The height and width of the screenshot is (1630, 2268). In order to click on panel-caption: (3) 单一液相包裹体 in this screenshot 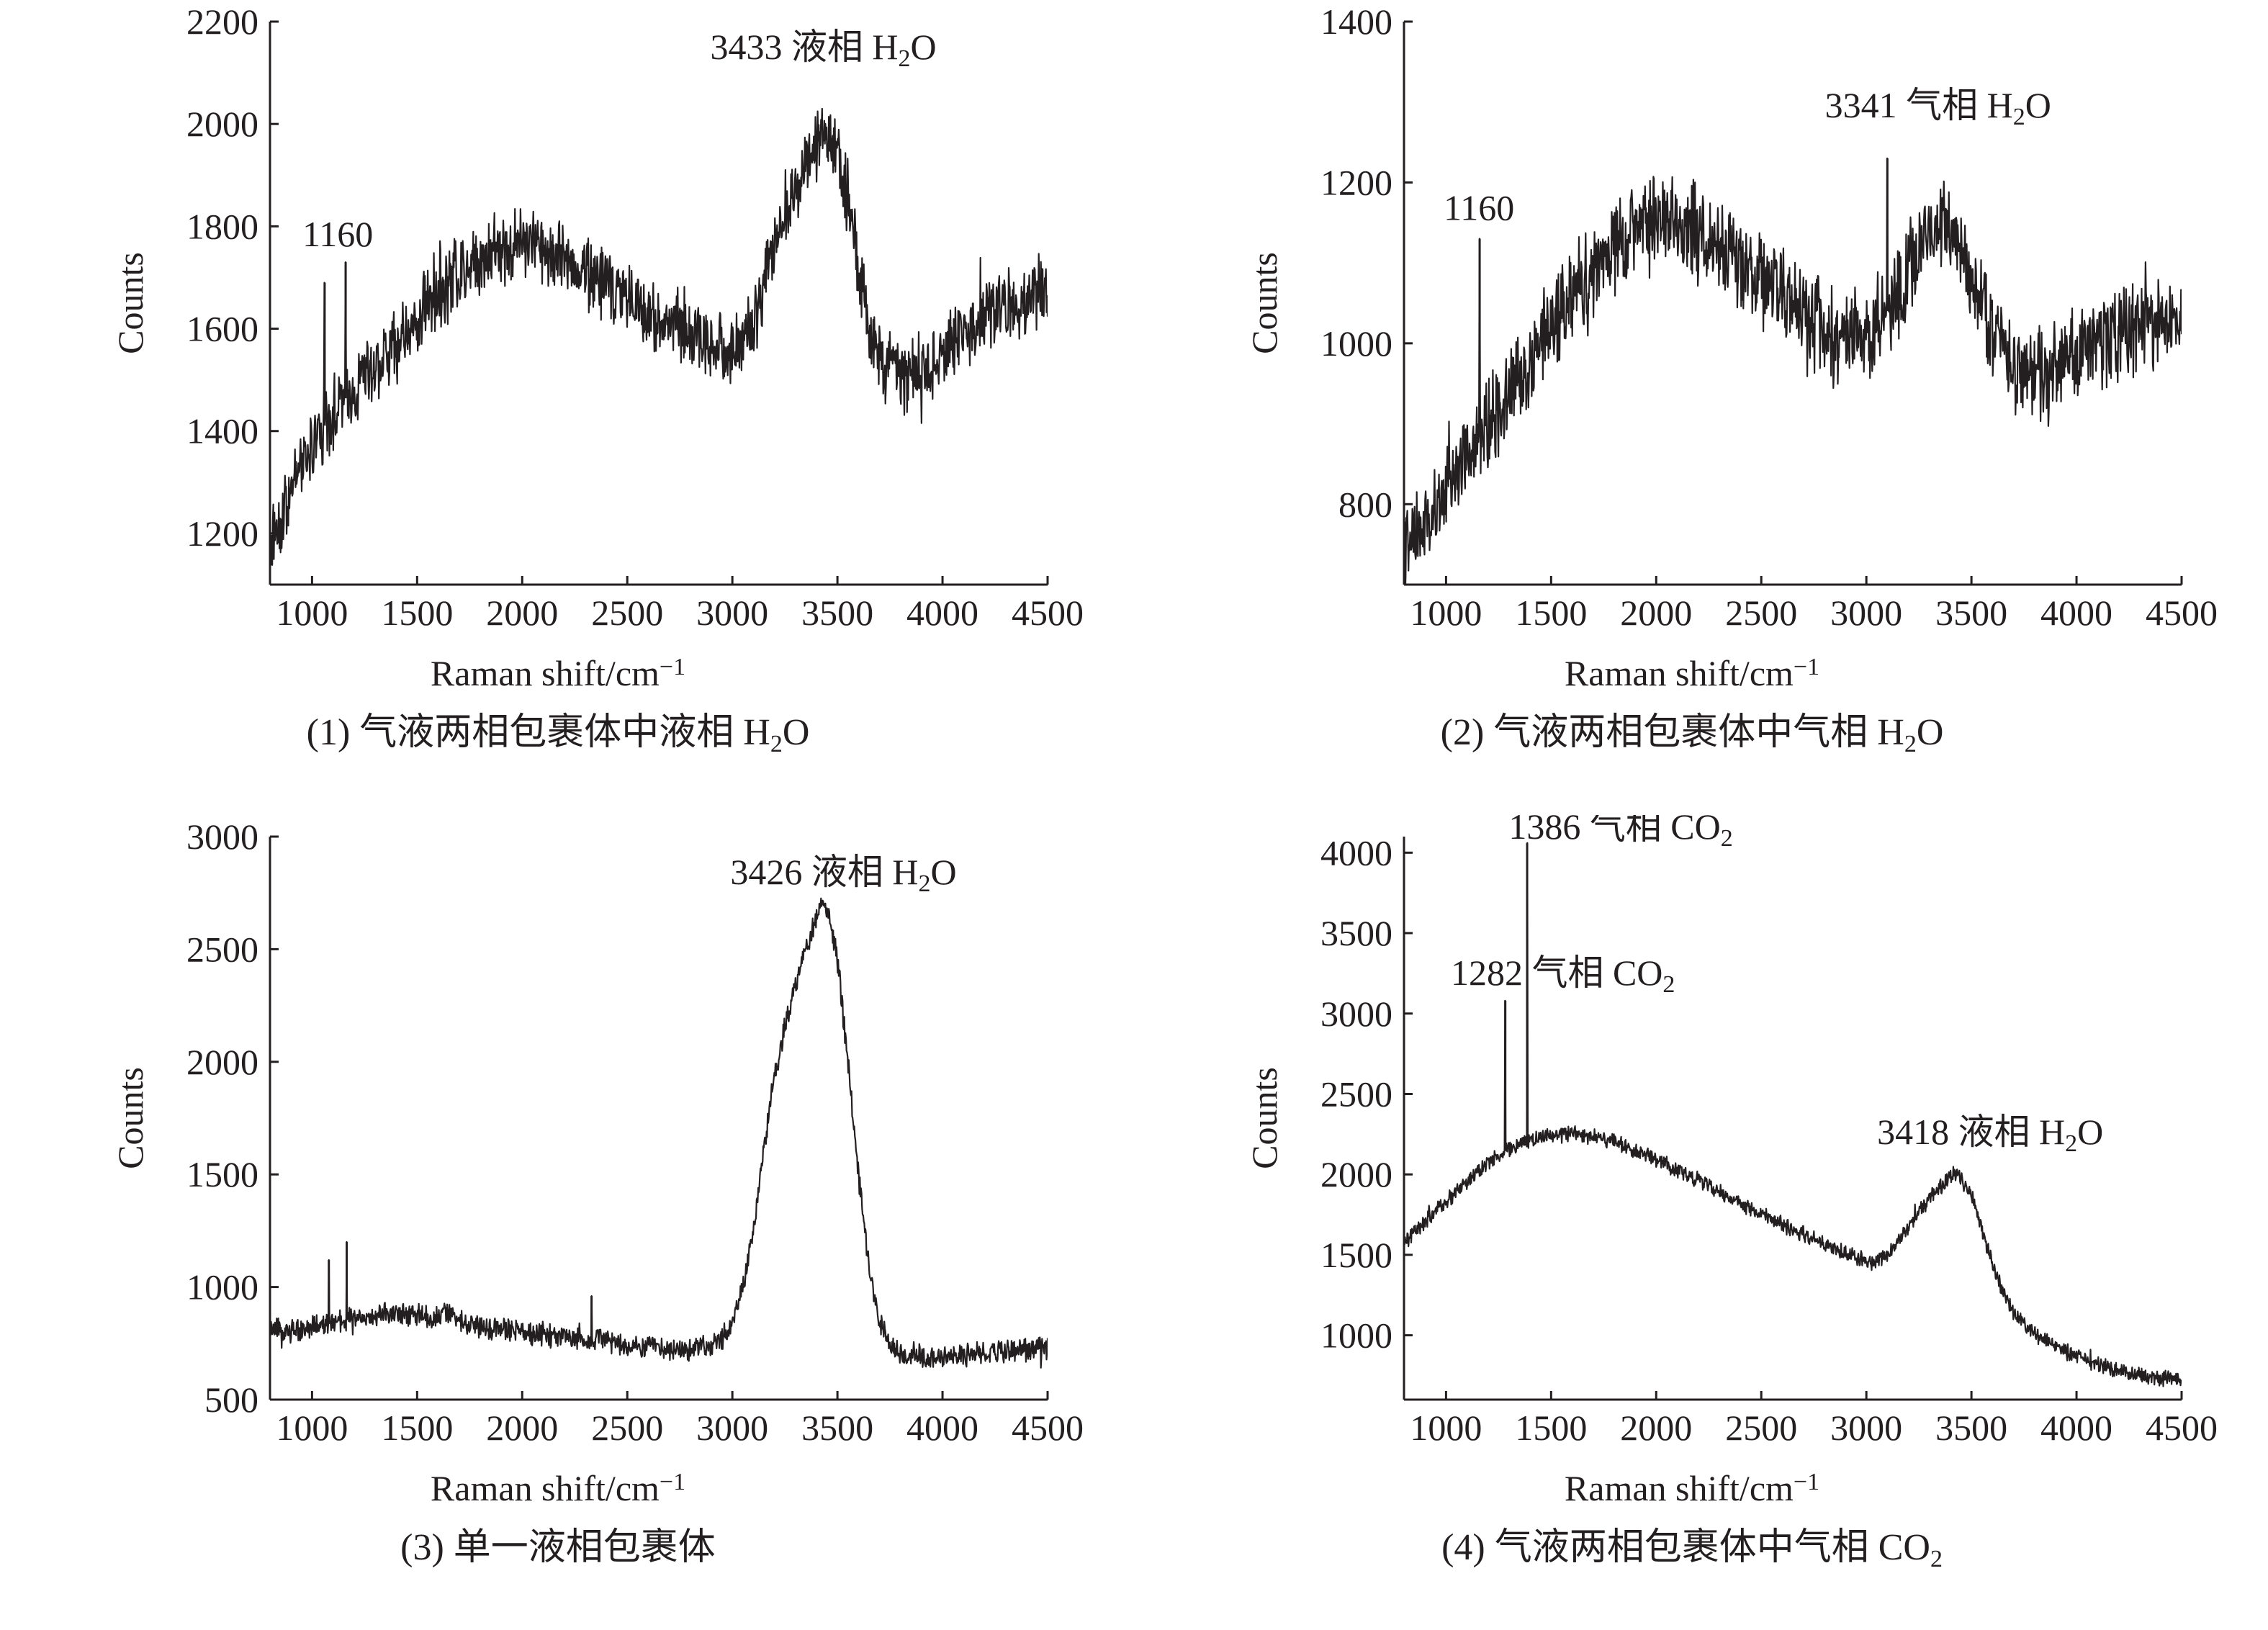, I will do `click(558, 1547)`.